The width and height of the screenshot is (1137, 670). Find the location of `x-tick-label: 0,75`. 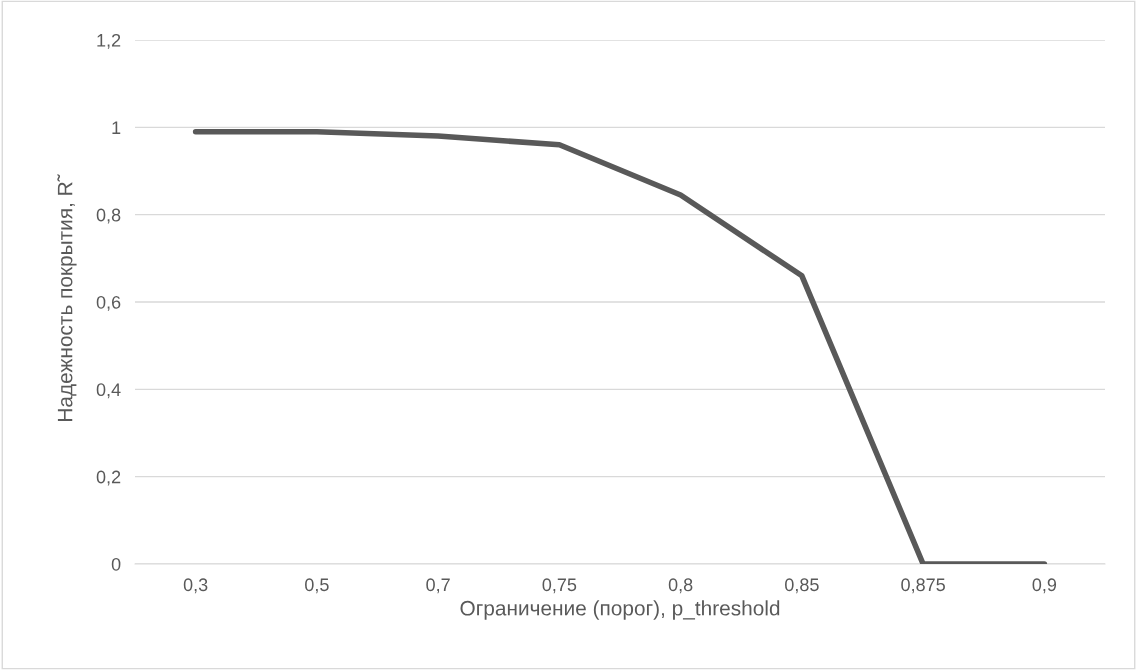

x-tick-label: 0,75 is located at coordinates (559, 586).